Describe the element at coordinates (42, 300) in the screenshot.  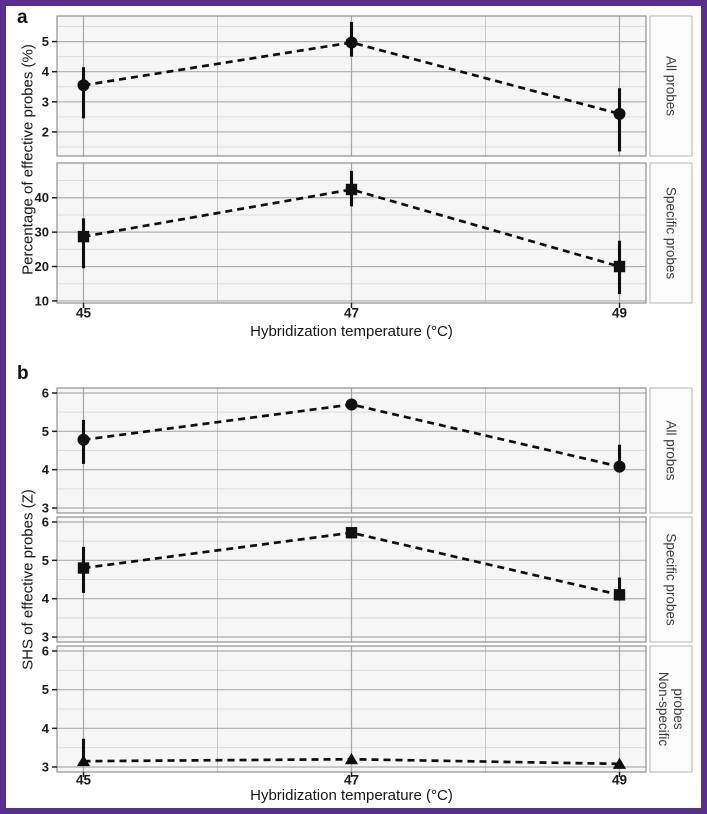
I see `y-tick-label: 10` at that location.